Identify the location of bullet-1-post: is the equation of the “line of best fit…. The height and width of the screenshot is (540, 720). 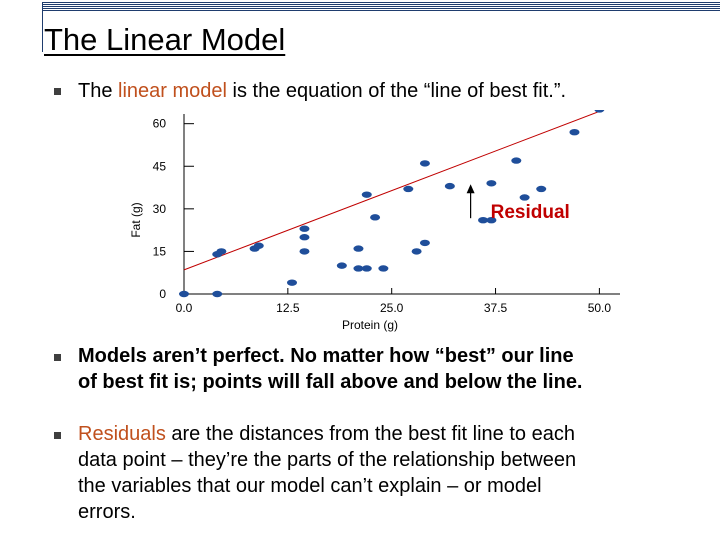
(396, 91).